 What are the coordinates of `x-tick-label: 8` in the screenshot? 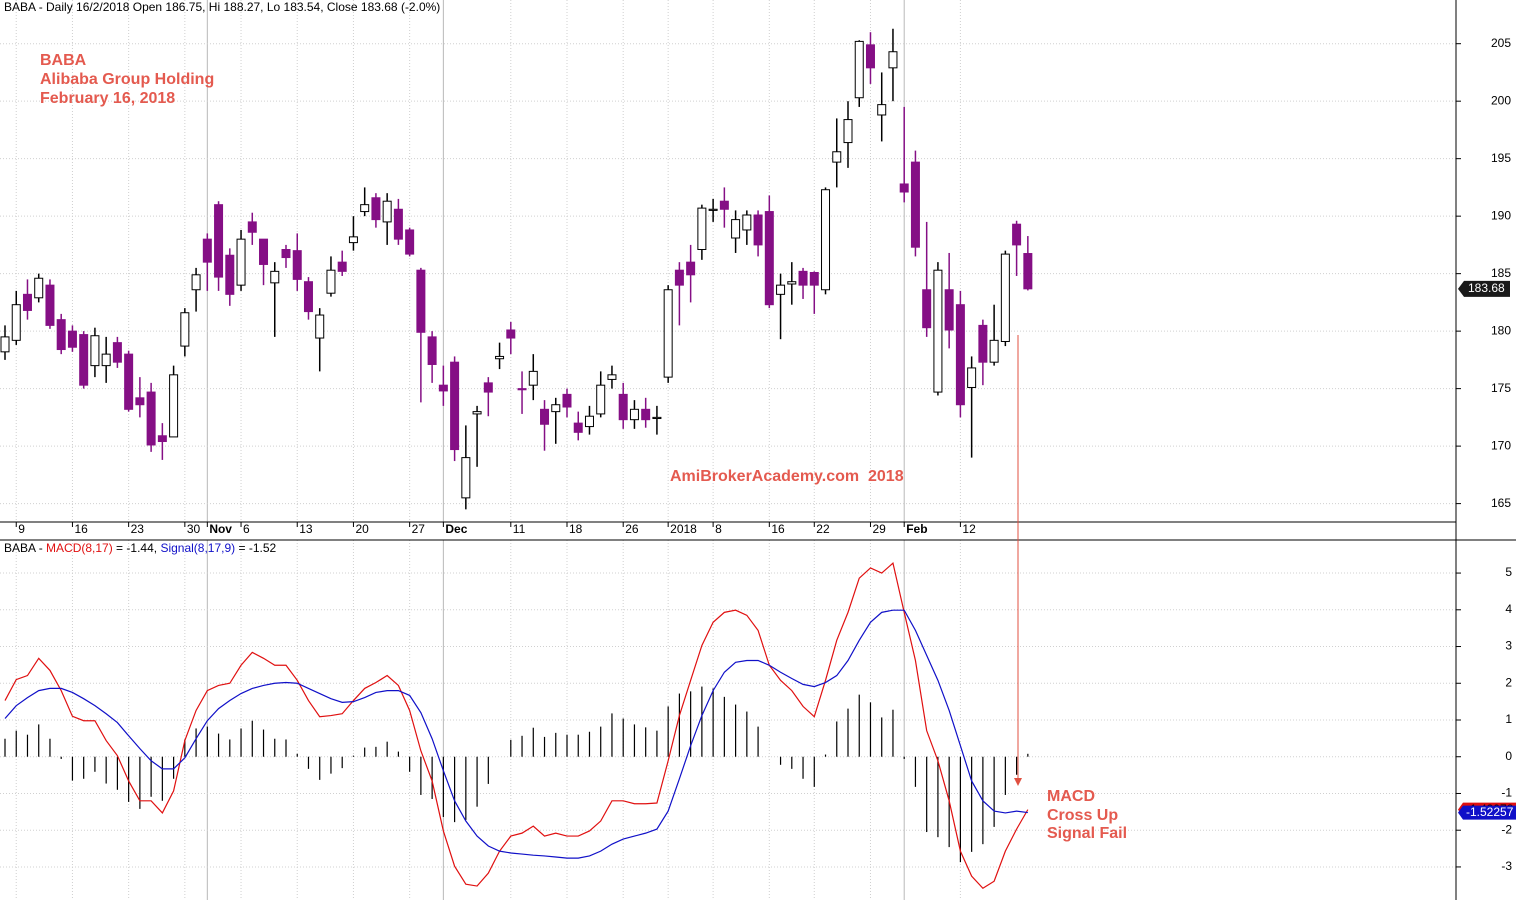 It's located at (718, 529).